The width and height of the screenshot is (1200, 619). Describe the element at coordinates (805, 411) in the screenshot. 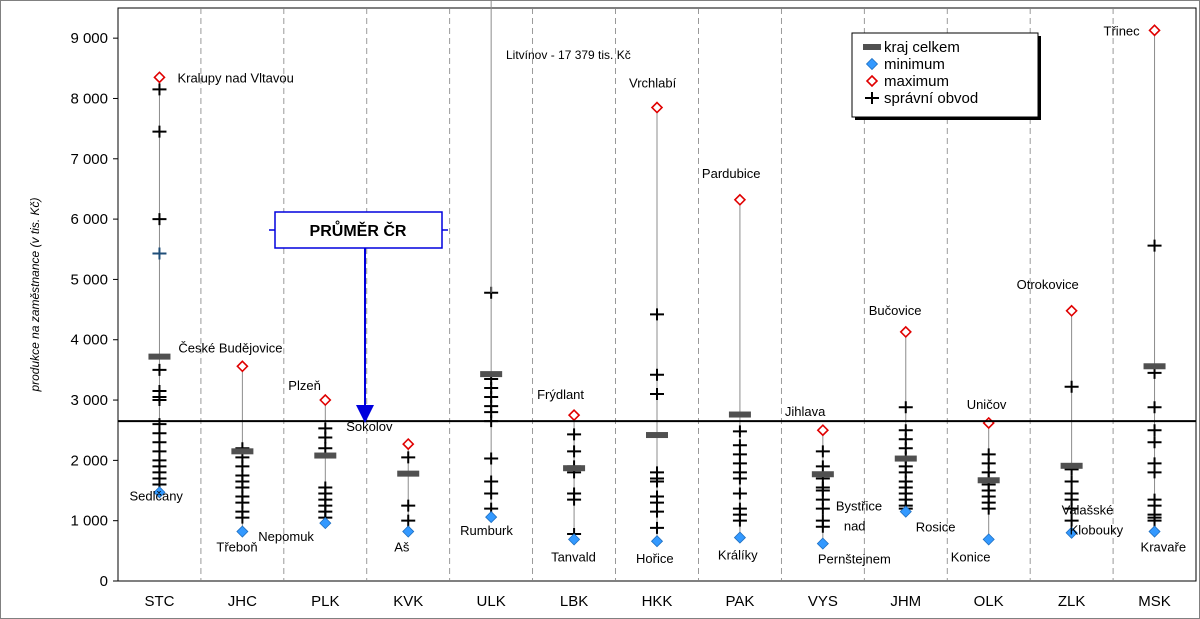

I see `maximum-label: Jihlava` at that location.